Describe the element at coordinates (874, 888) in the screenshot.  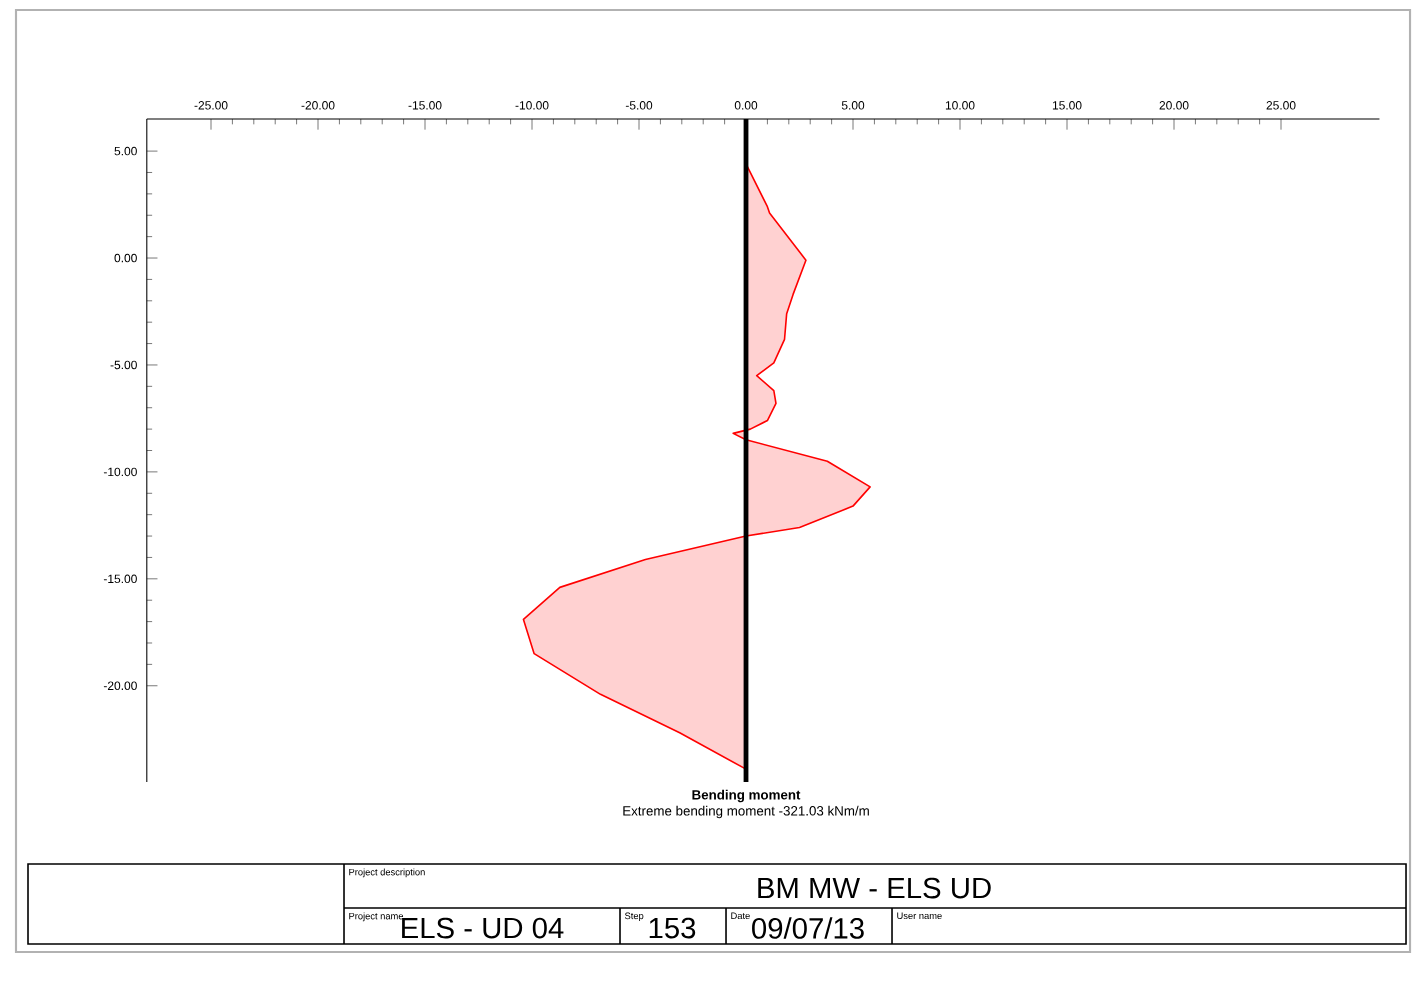
I see `text: BM MW - ELS UD` at that location.